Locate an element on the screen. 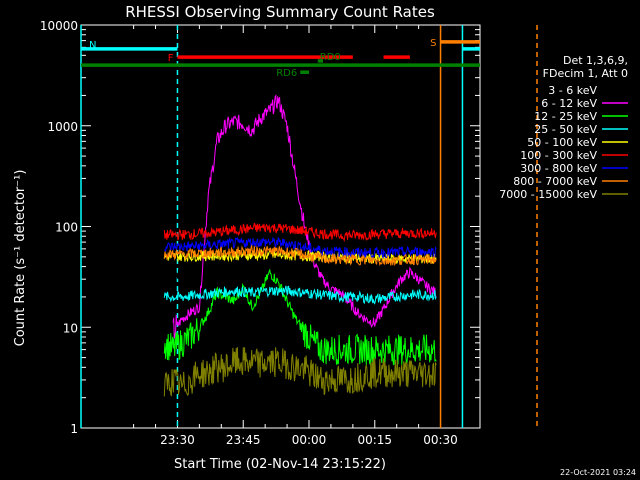 The image size is (640, 480). legend-label: 6 - 12 keV is located at coordinates (569, 103).